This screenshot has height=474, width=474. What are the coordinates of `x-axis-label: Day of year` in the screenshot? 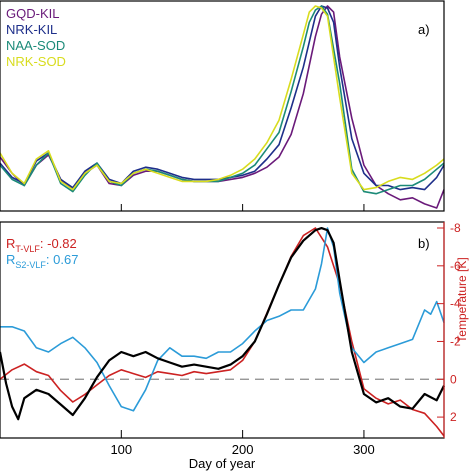 It's located at (222, 463).